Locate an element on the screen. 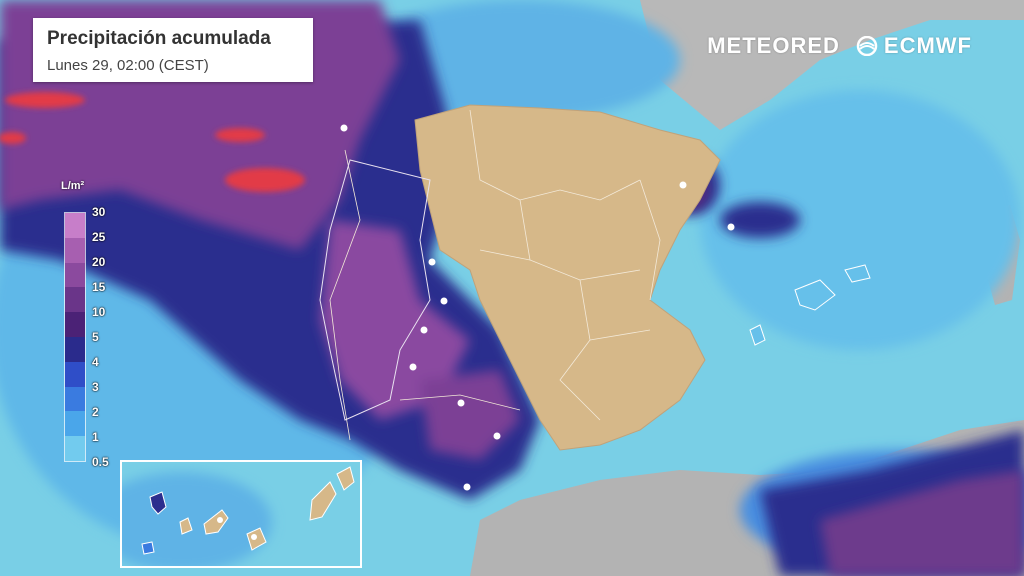  legend-label: 30 is located at coordinates (99, 212).